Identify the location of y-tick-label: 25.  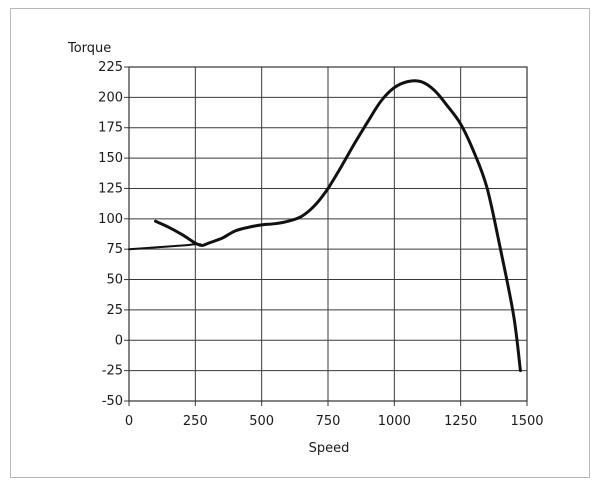
(114, 310).